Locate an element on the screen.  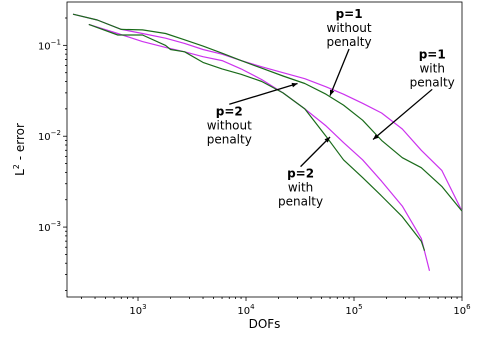
annotation-text-4: p=2 with penalty is located at coordinates (300, 188).